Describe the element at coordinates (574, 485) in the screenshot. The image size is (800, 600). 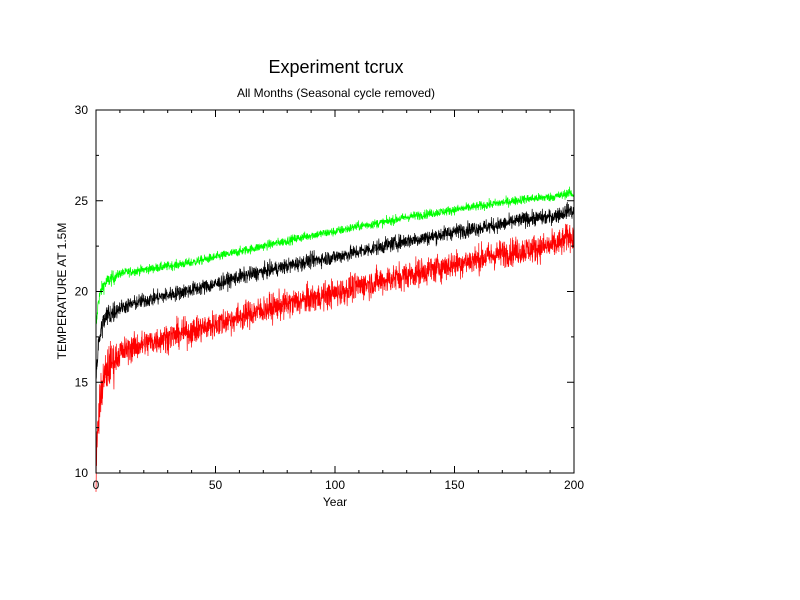
I see `x-tick-label: 200` at that location.